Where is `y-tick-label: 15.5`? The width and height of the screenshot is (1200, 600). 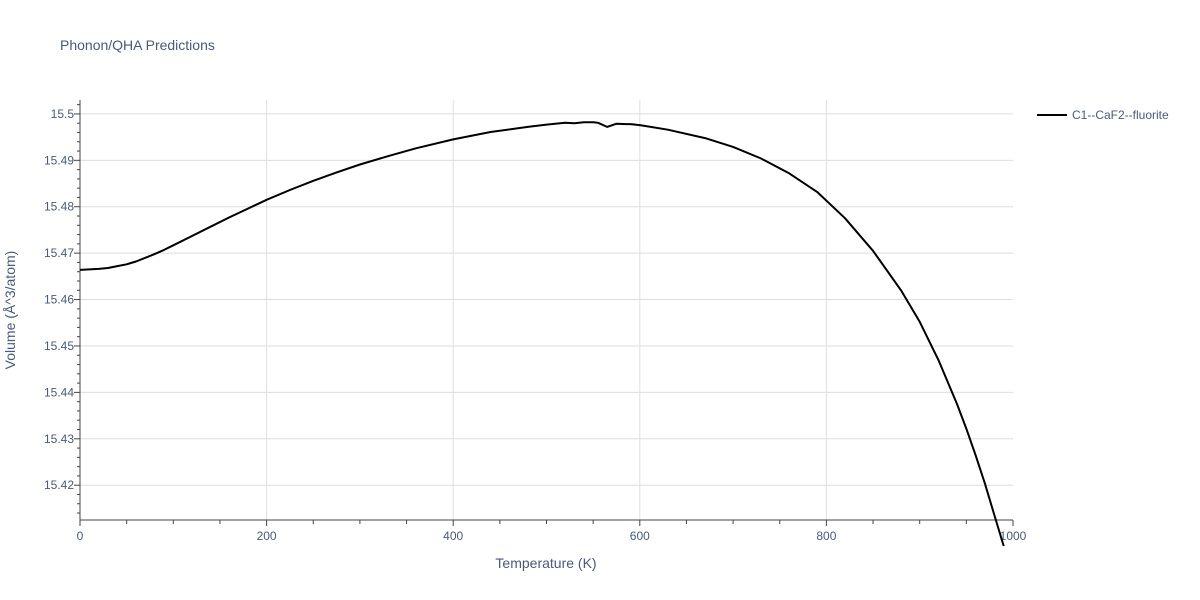 y-tick-label: 15.5 is located at coordinates (63, 114).